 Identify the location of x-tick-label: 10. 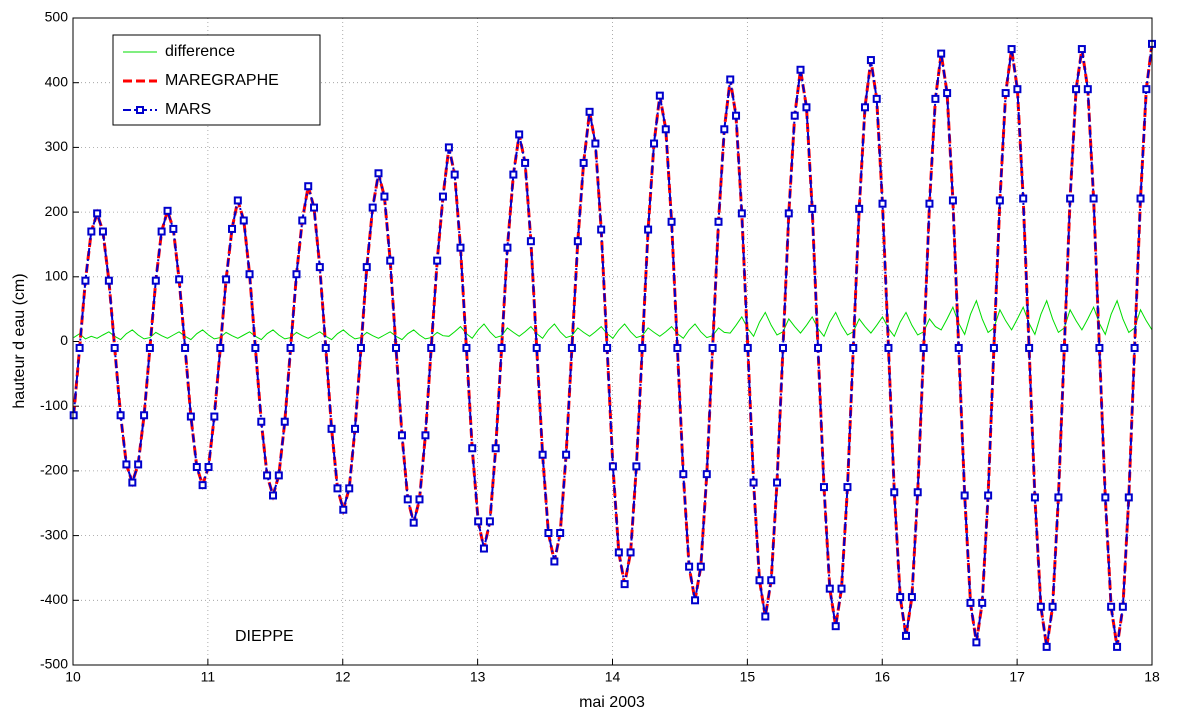
(73, 677).